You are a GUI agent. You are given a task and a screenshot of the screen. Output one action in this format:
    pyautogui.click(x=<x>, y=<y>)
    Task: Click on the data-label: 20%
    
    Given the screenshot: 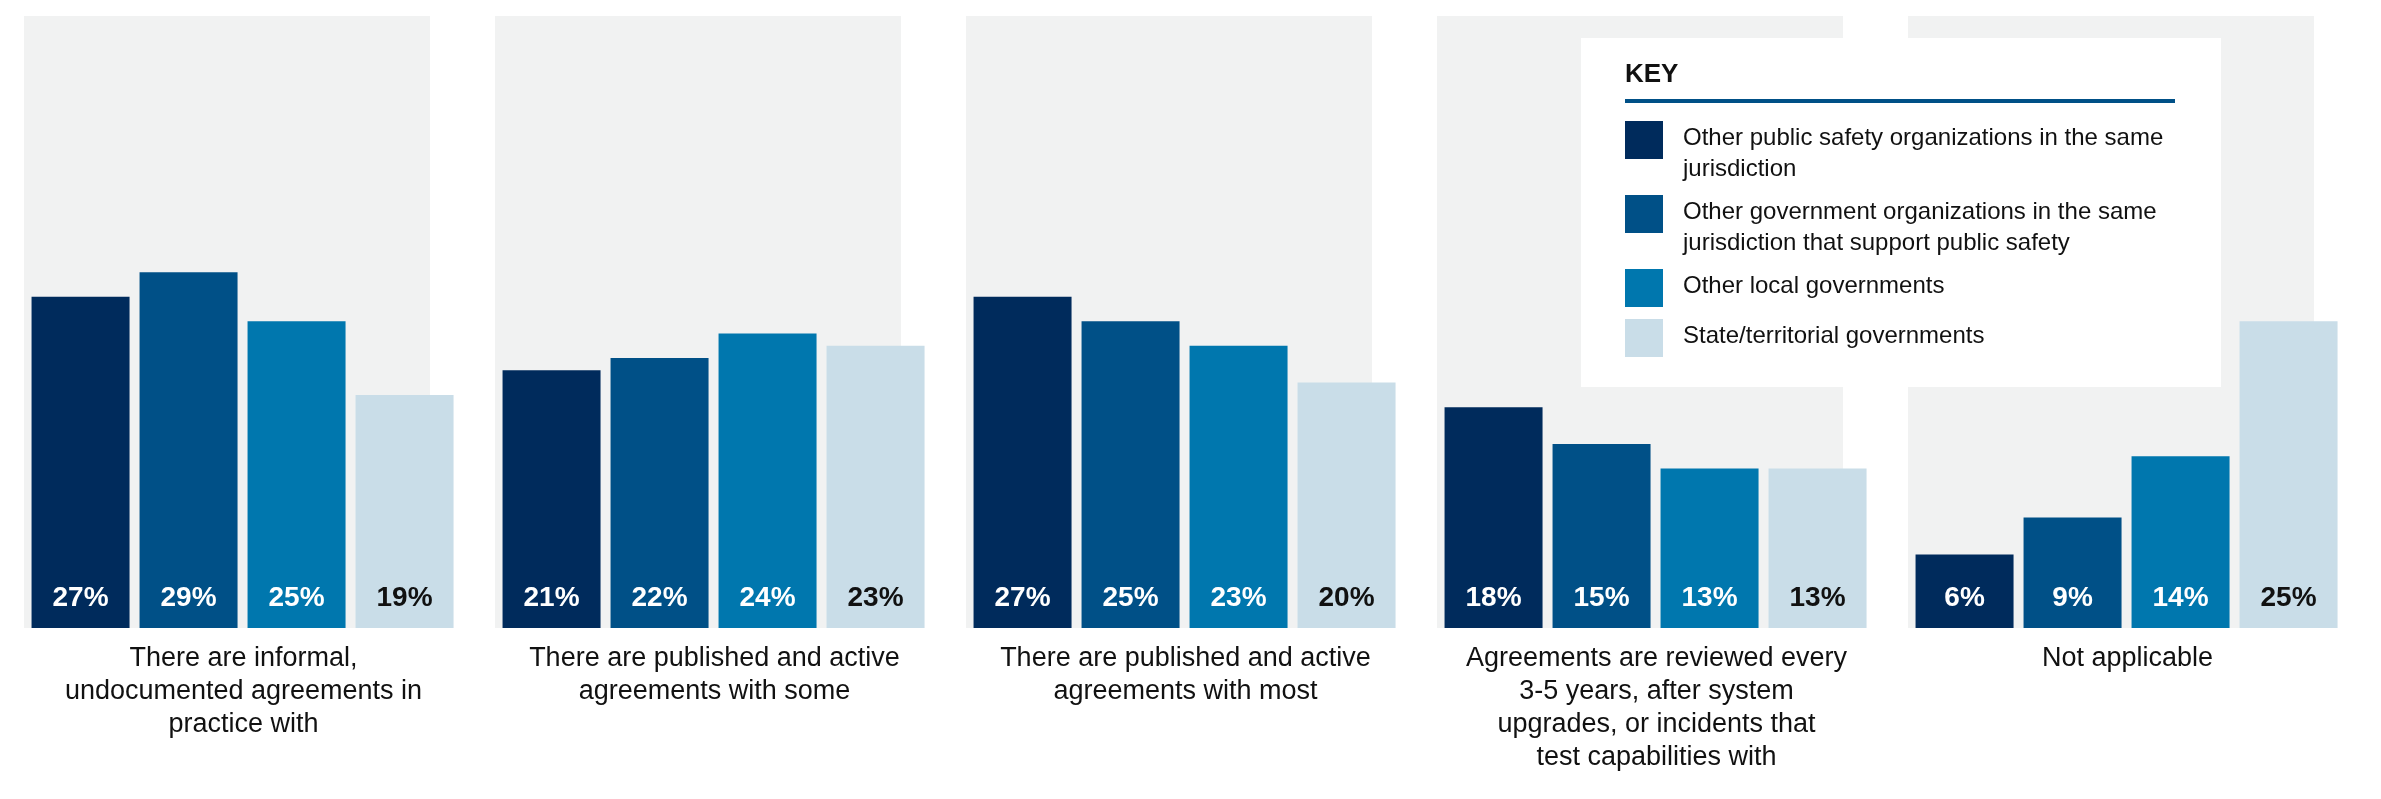 What is the action you would take?
    pyautogui.click(x=1346, y=596)
    